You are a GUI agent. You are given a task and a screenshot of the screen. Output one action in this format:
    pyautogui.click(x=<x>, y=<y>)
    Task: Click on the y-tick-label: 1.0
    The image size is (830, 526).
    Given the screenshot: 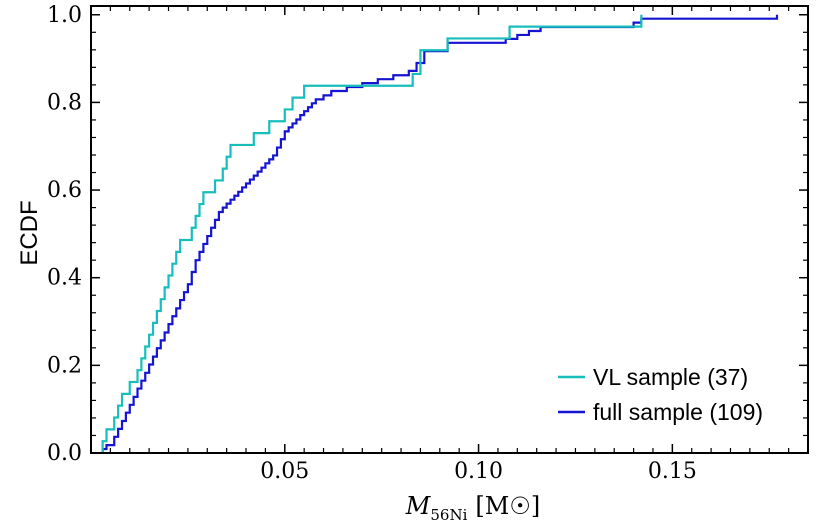 What is the action you would take?
    pyautogui.click(x=64, y=15)
    